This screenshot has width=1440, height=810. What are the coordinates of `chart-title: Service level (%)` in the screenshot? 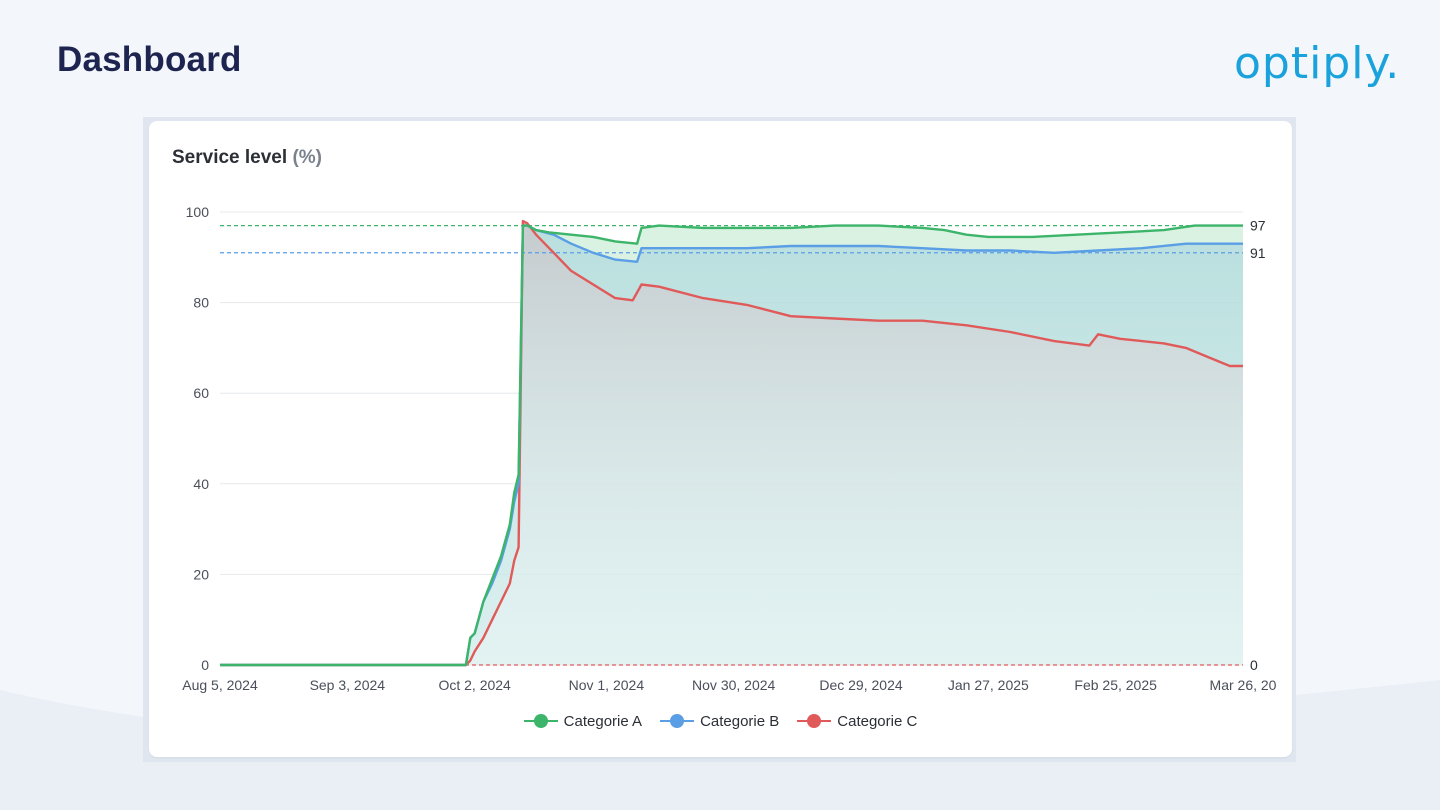 It's located at (247, 158).